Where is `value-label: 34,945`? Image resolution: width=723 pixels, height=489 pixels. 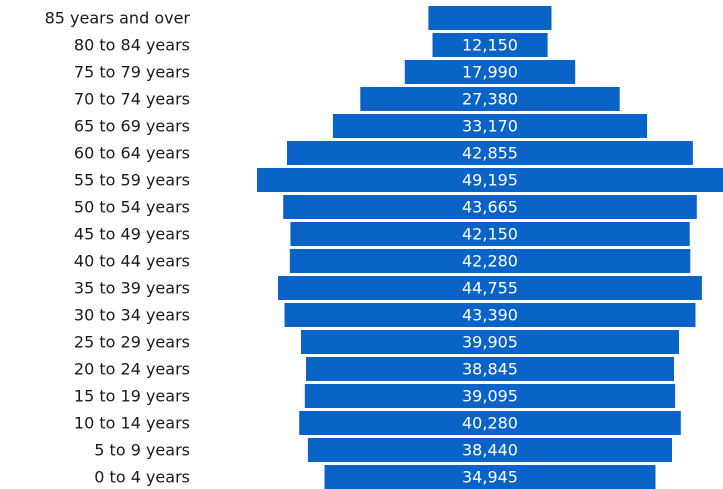 value-label: 34,945 is located at coordinates (490, 477).